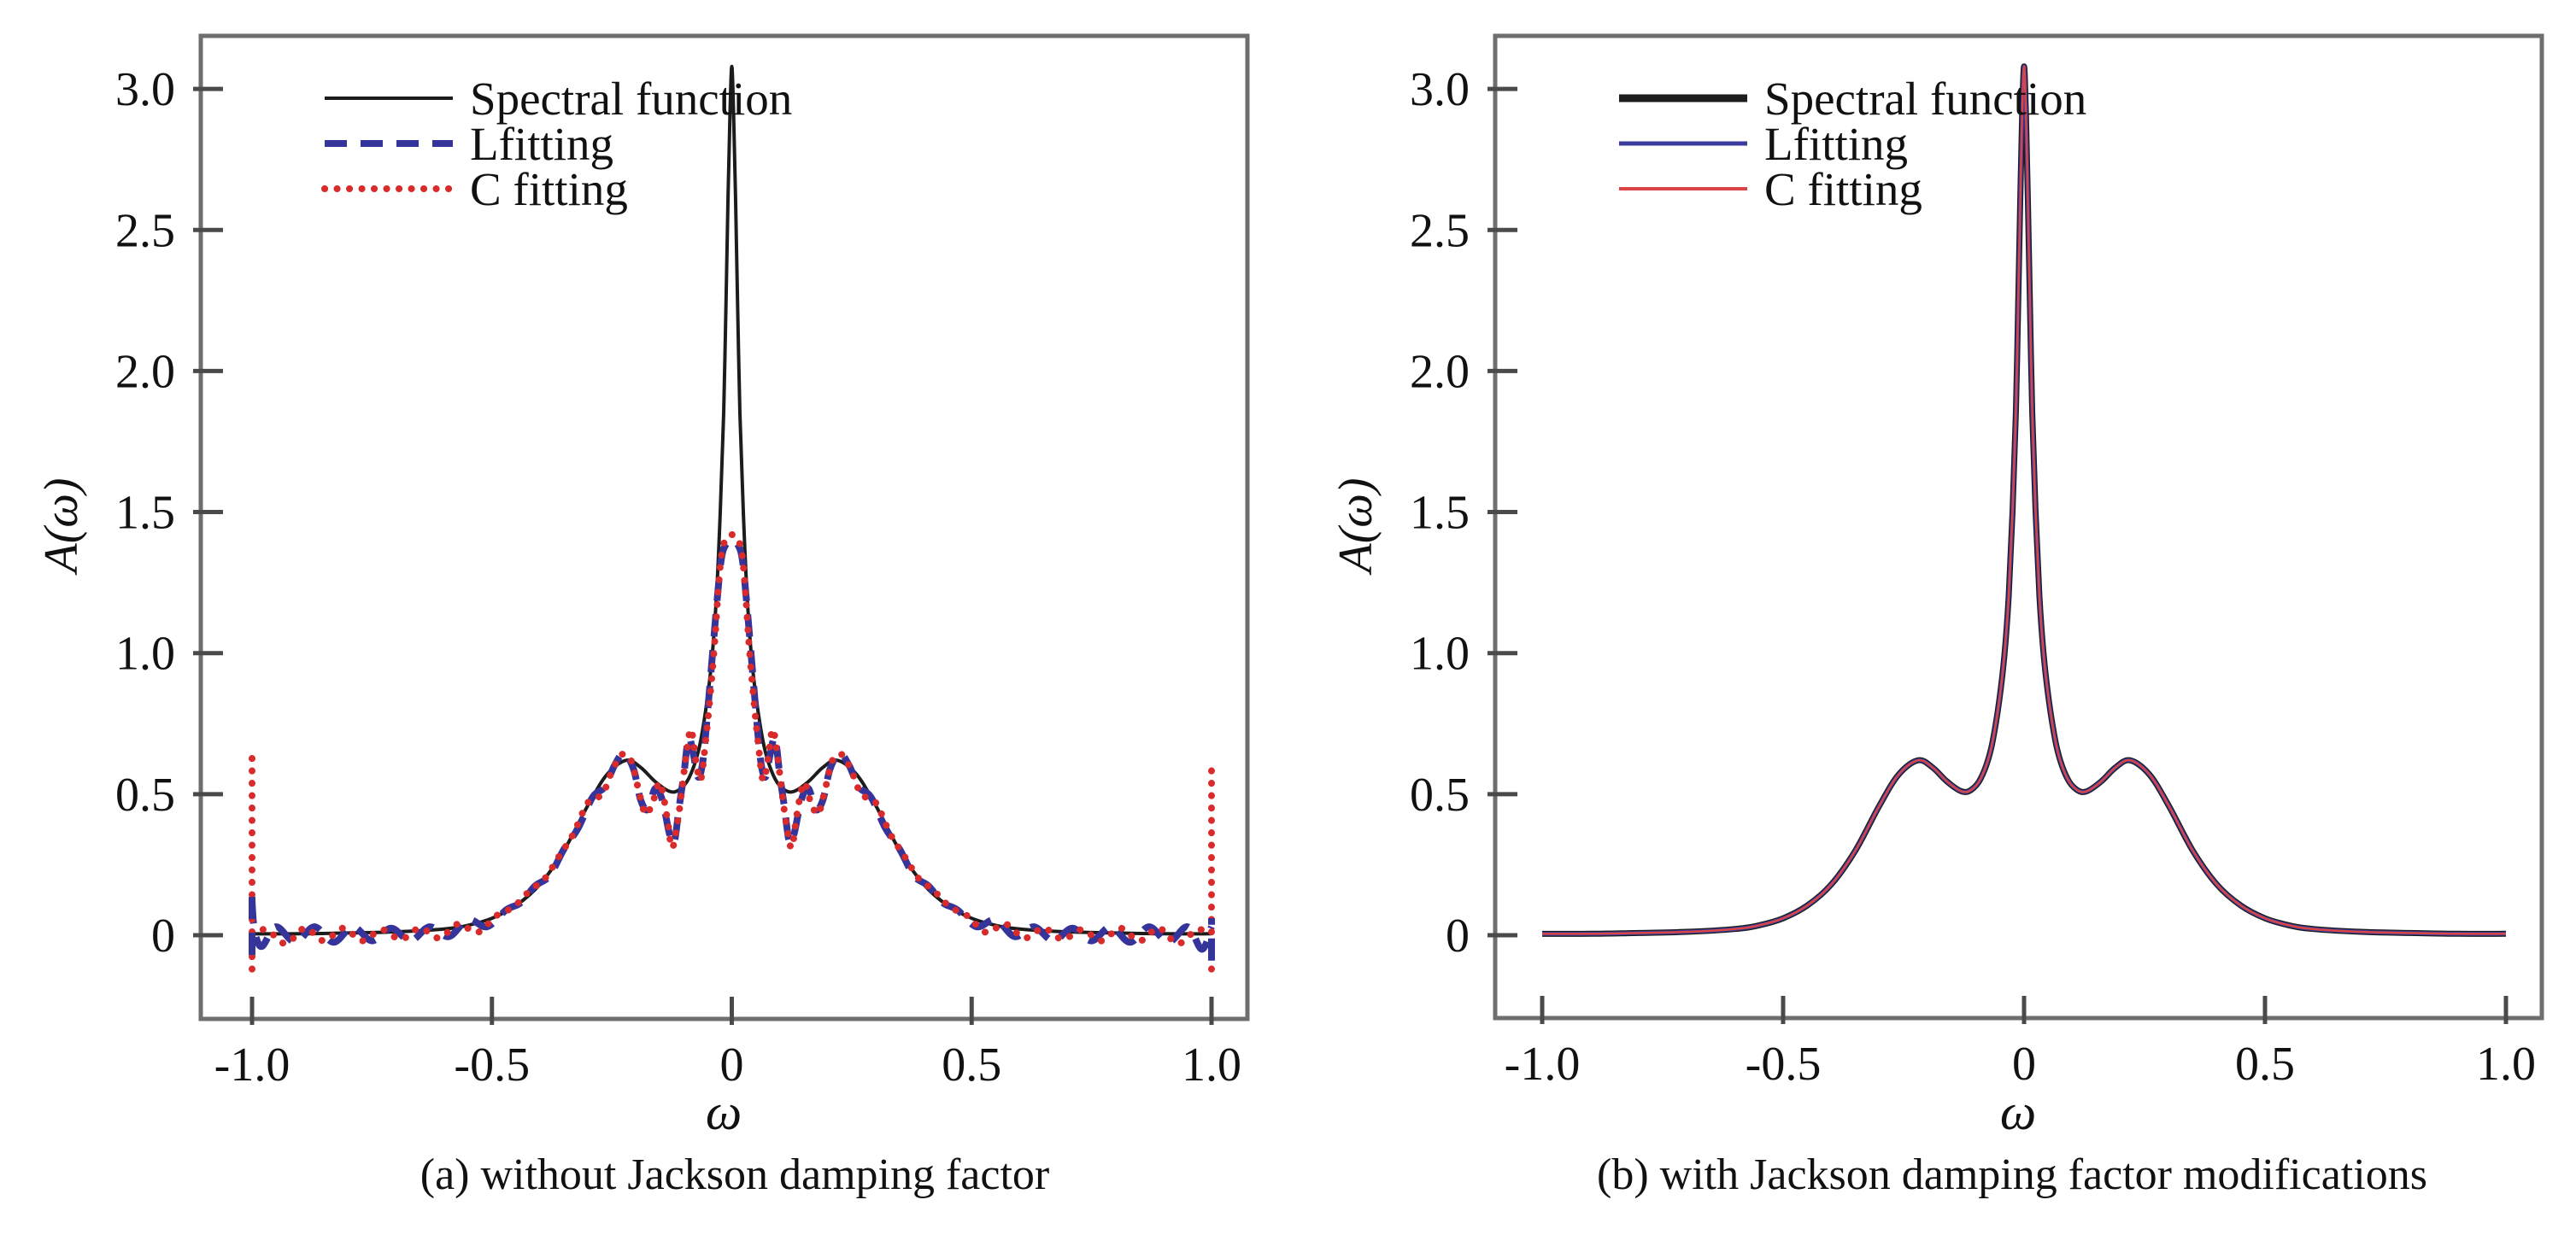  I want to click on caption-a: (a) without Jackson damping factor, so click(734, 1174).